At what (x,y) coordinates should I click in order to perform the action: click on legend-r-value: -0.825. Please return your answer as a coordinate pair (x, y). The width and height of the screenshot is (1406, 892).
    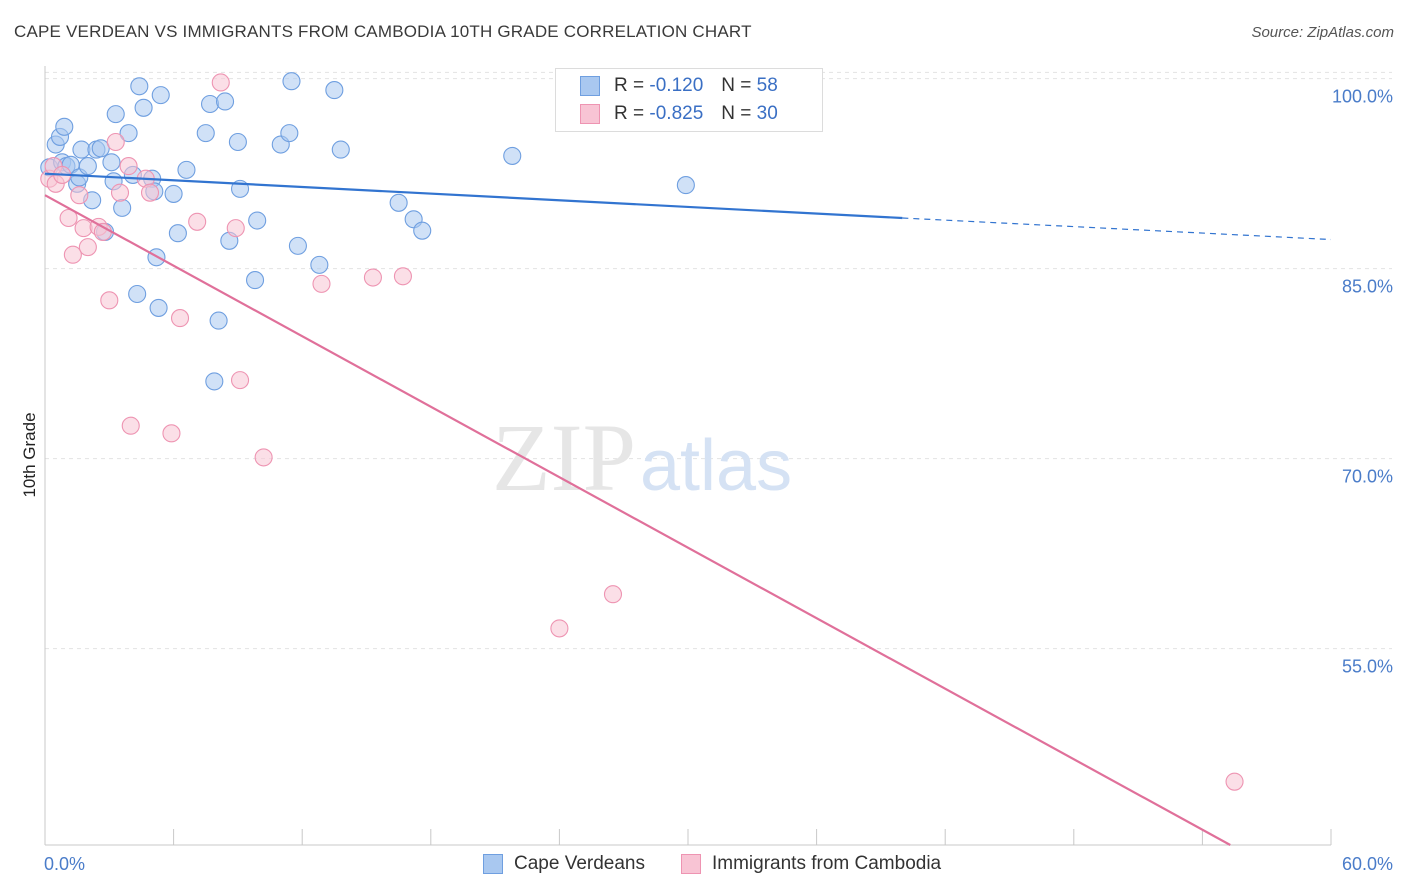
    Looking at the image, I should click on (676, 113).